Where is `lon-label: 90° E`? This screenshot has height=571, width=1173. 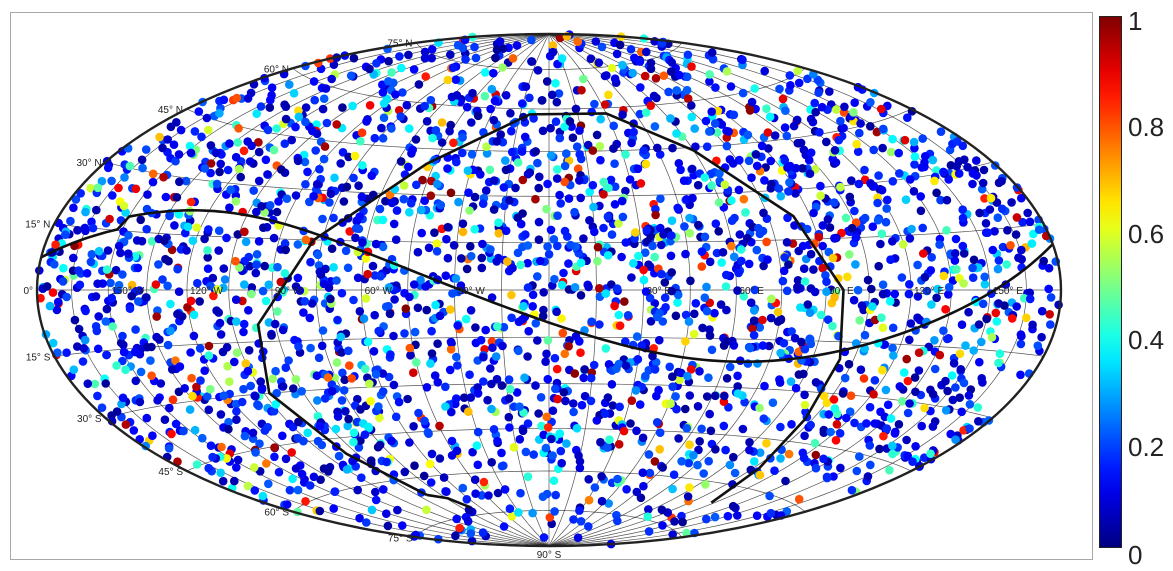
lon-label: 90° E is located at coordinates (841, 291).